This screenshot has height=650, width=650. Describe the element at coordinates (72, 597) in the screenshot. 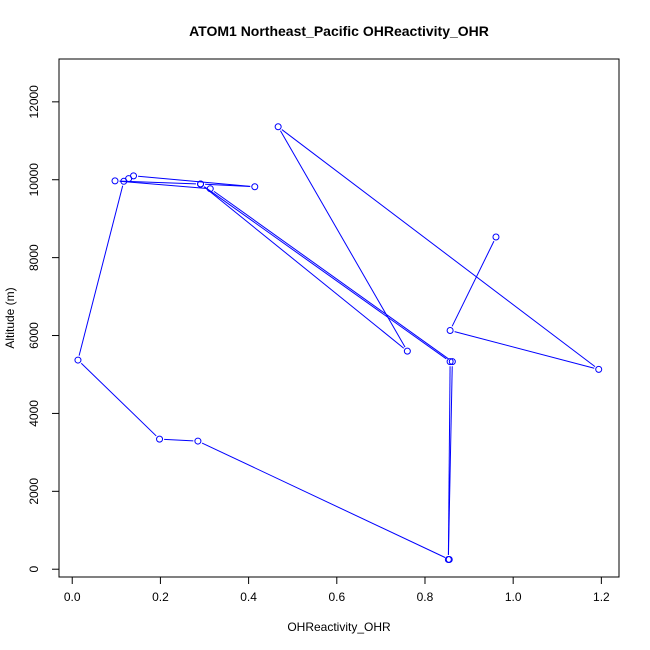

I see `x-tick-label: 0.0` at that location.